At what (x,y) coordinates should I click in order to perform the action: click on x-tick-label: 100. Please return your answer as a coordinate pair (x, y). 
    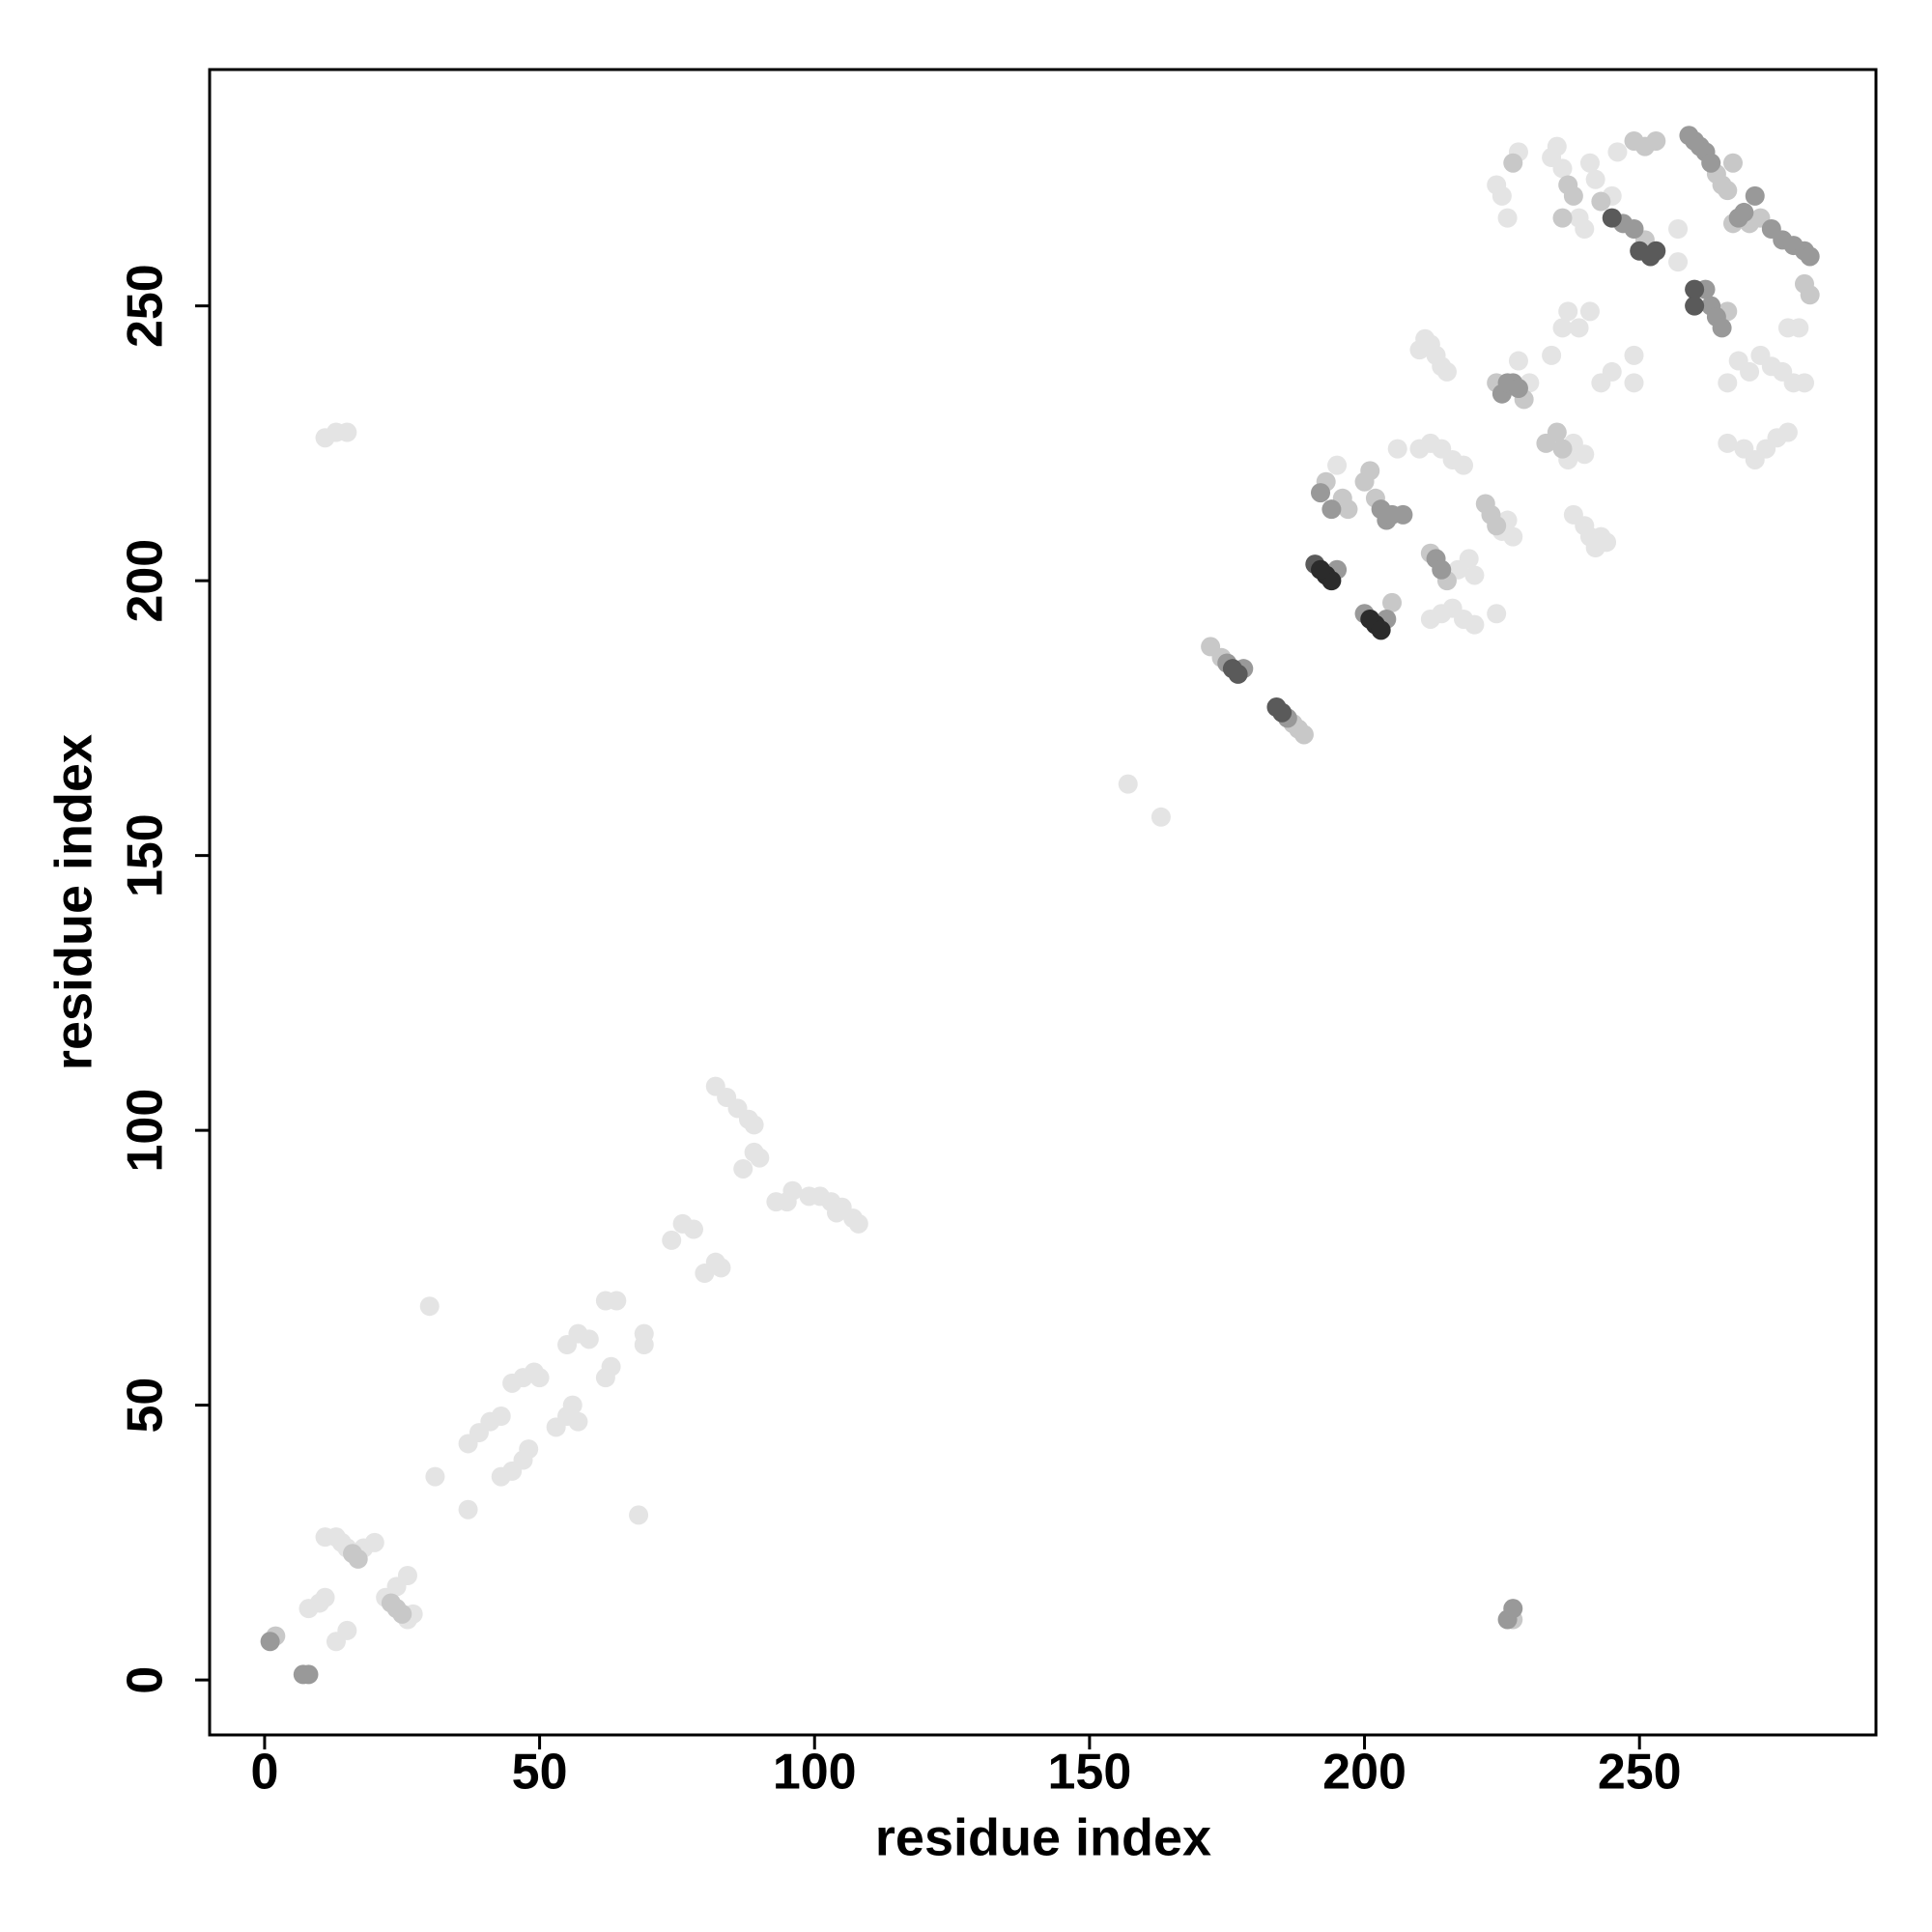
    Looking at the image, I should click on (815, 1773).